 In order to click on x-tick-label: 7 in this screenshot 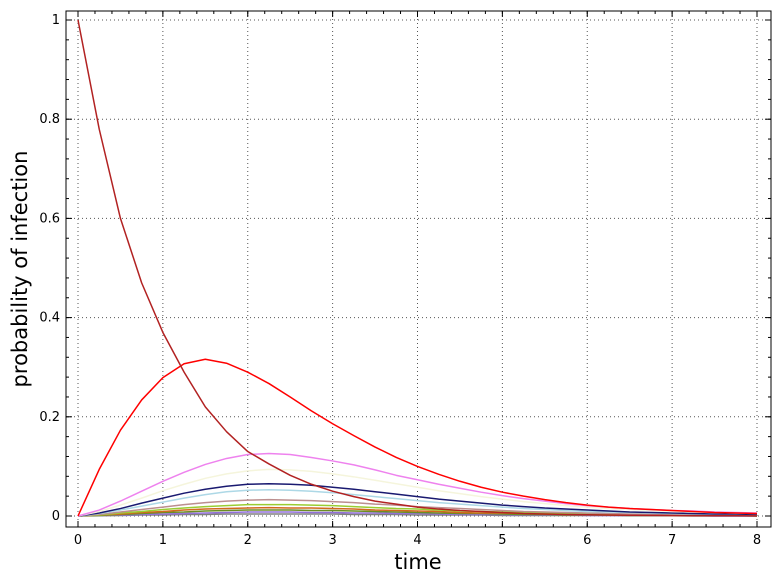, I will do `click(672, 540)`.